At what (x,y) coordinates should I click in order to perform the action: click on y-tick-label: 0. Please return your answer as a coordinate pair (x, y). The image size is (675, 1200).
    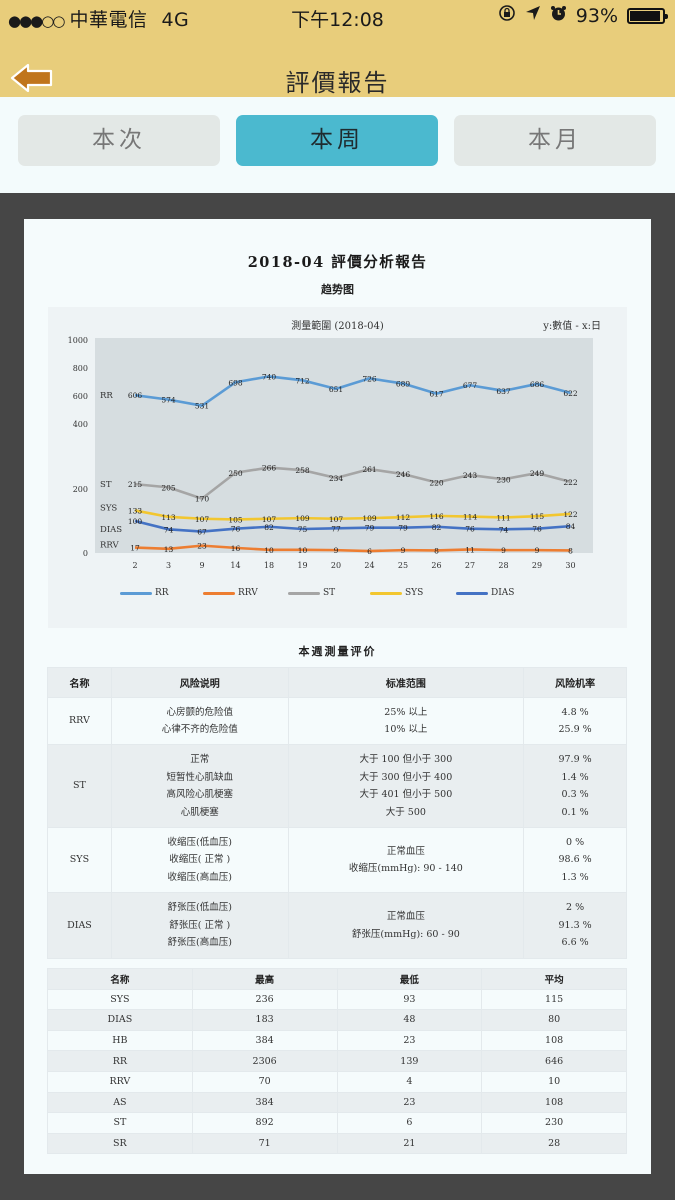
    Looking at the image, I should click on (85, 553).